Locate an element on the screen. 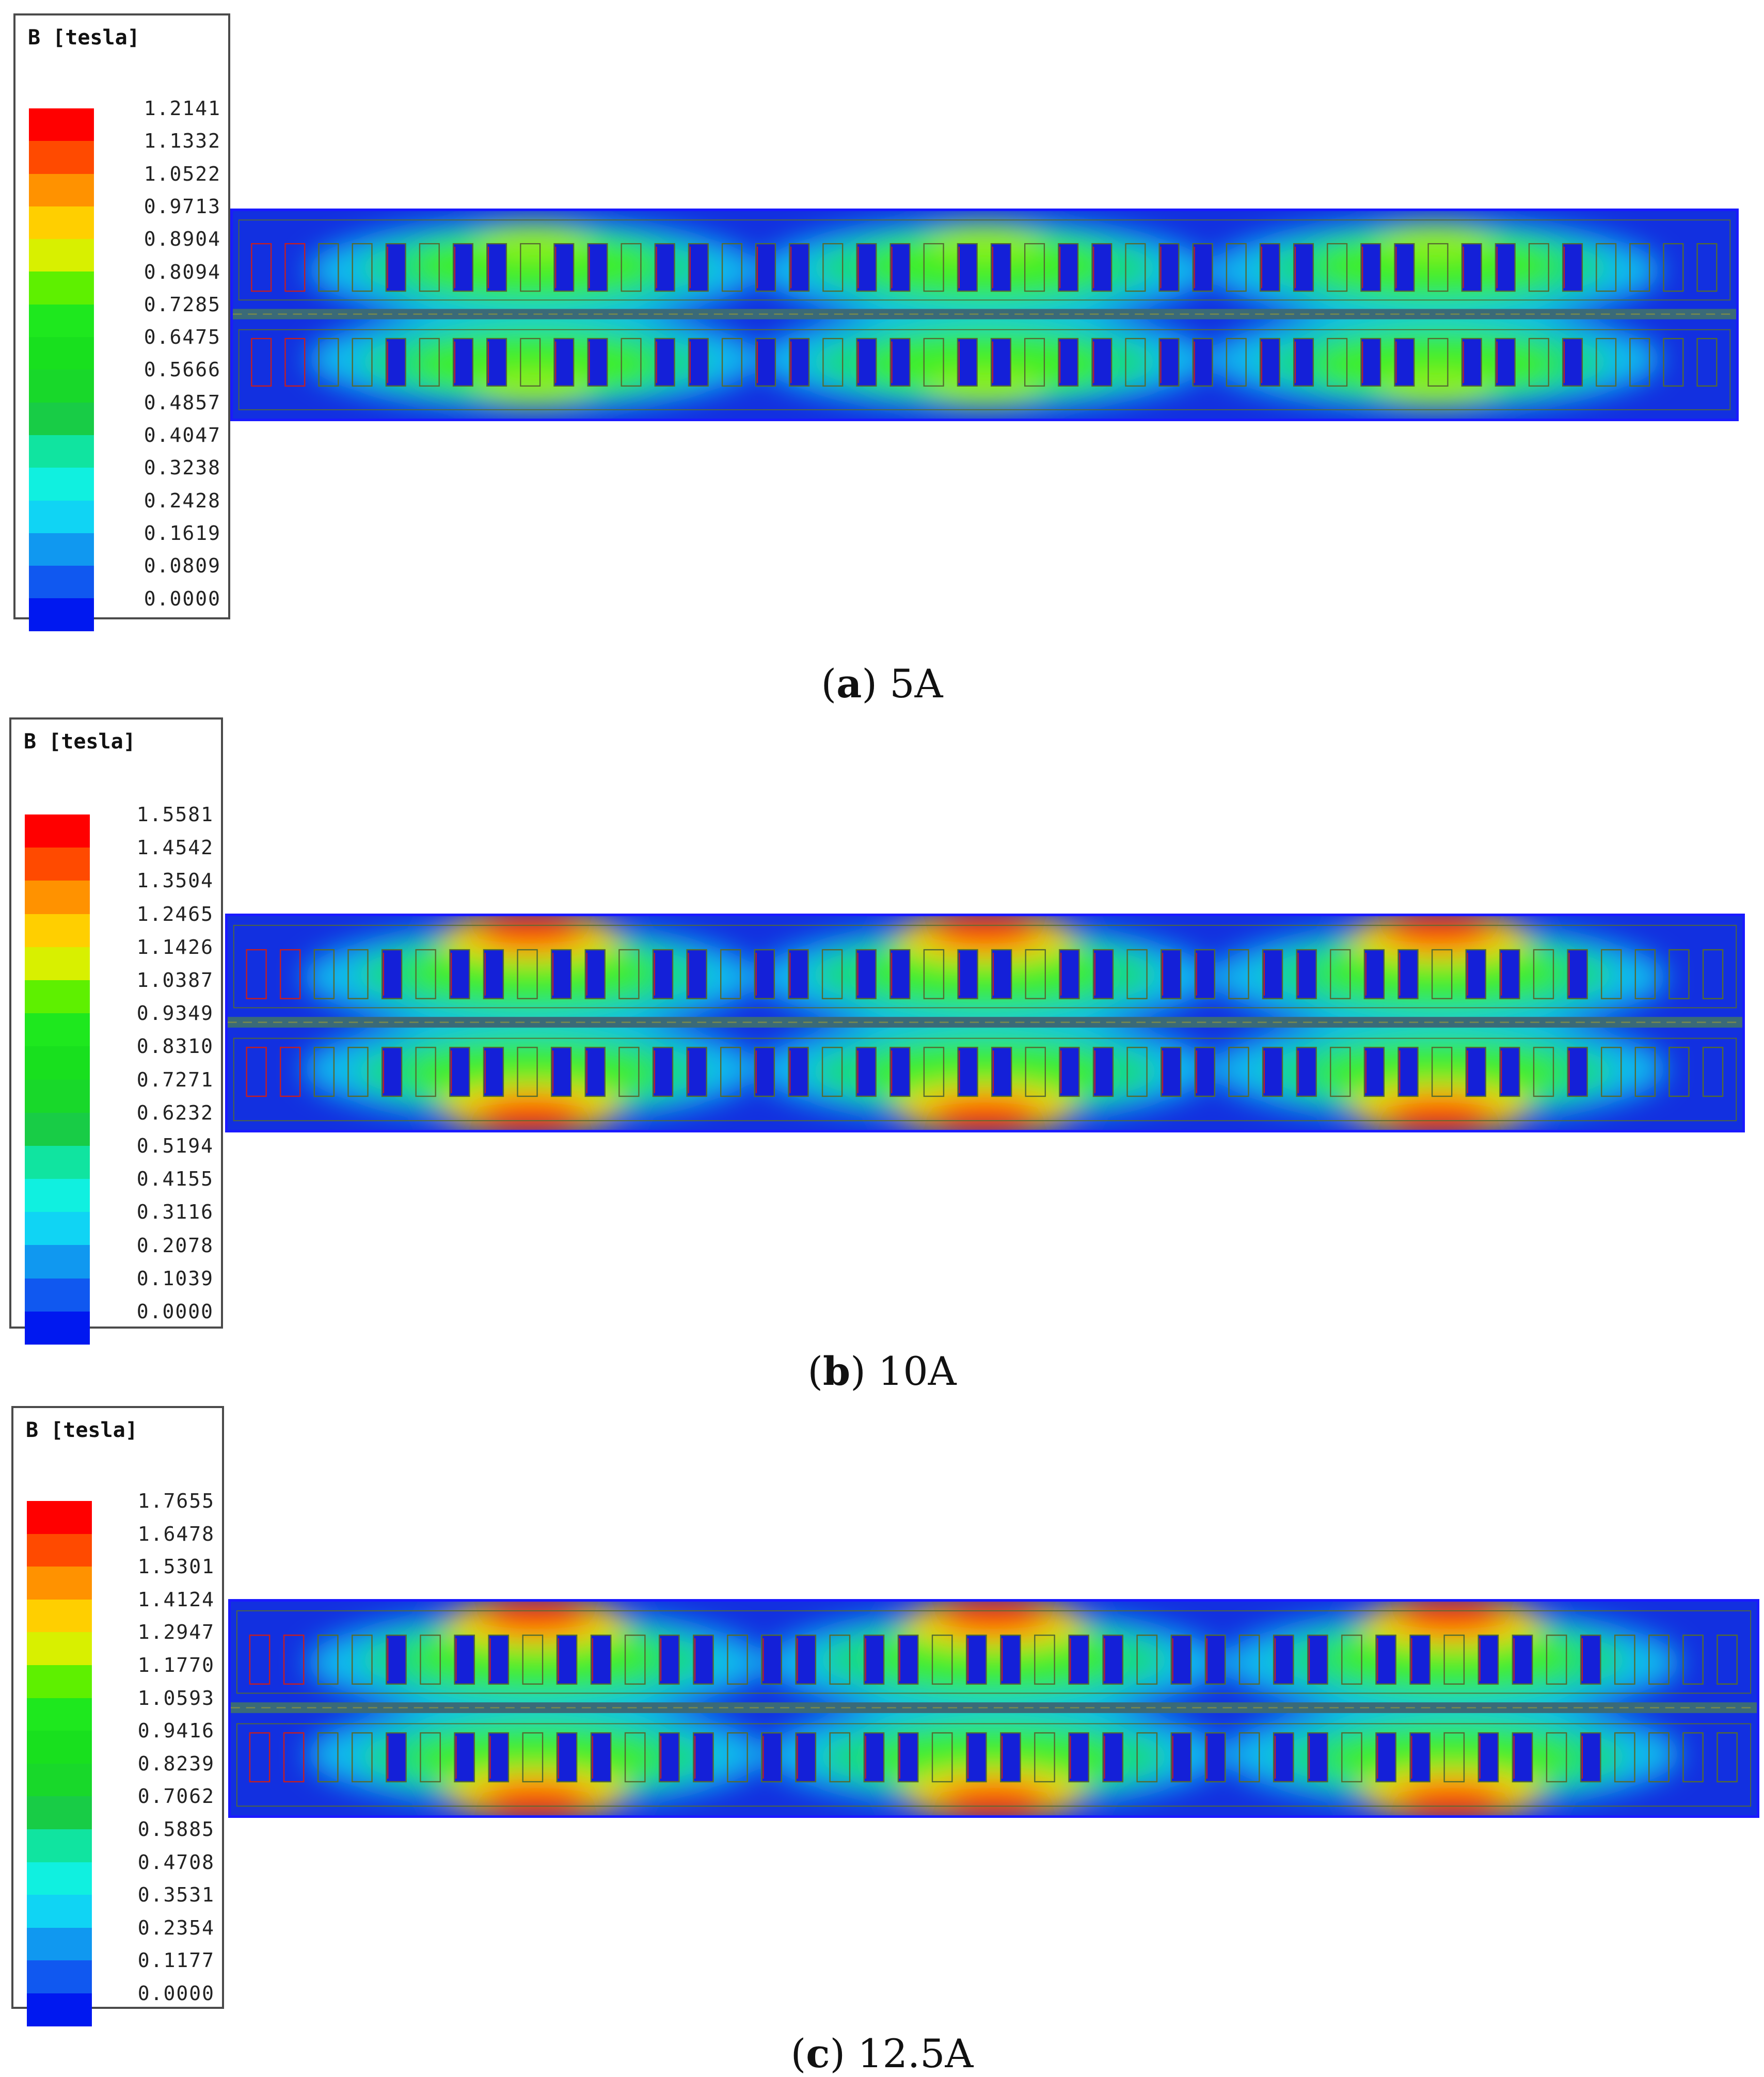 The image size is (1764, 2077). caption-c: (c) 12.5A is located at coordinates (882, 2053).